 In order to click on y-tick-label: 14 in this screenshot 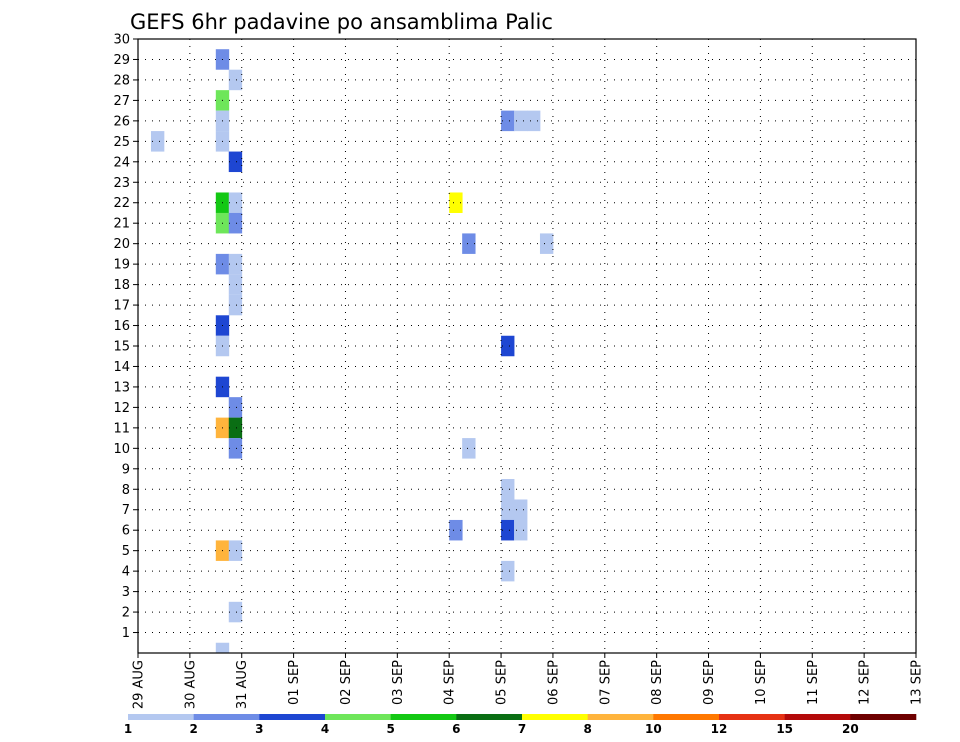, I will do `click(121, 367)`.